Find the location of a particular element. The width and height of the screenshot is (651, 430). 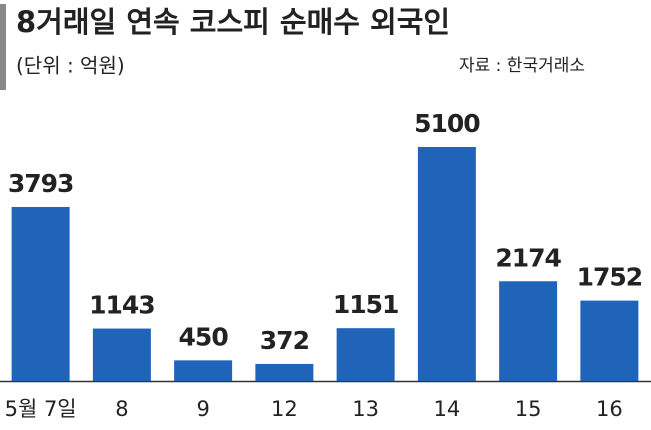

value-label: 1752 is located at coordinates (610, 277).